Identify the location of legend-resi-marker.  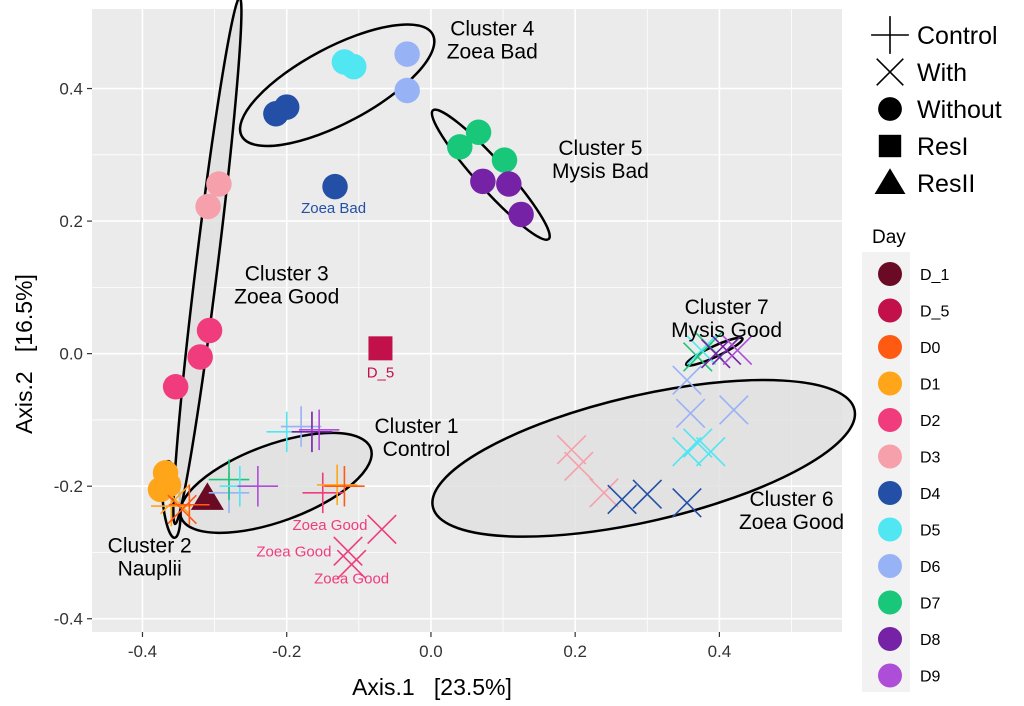
(890, 146).